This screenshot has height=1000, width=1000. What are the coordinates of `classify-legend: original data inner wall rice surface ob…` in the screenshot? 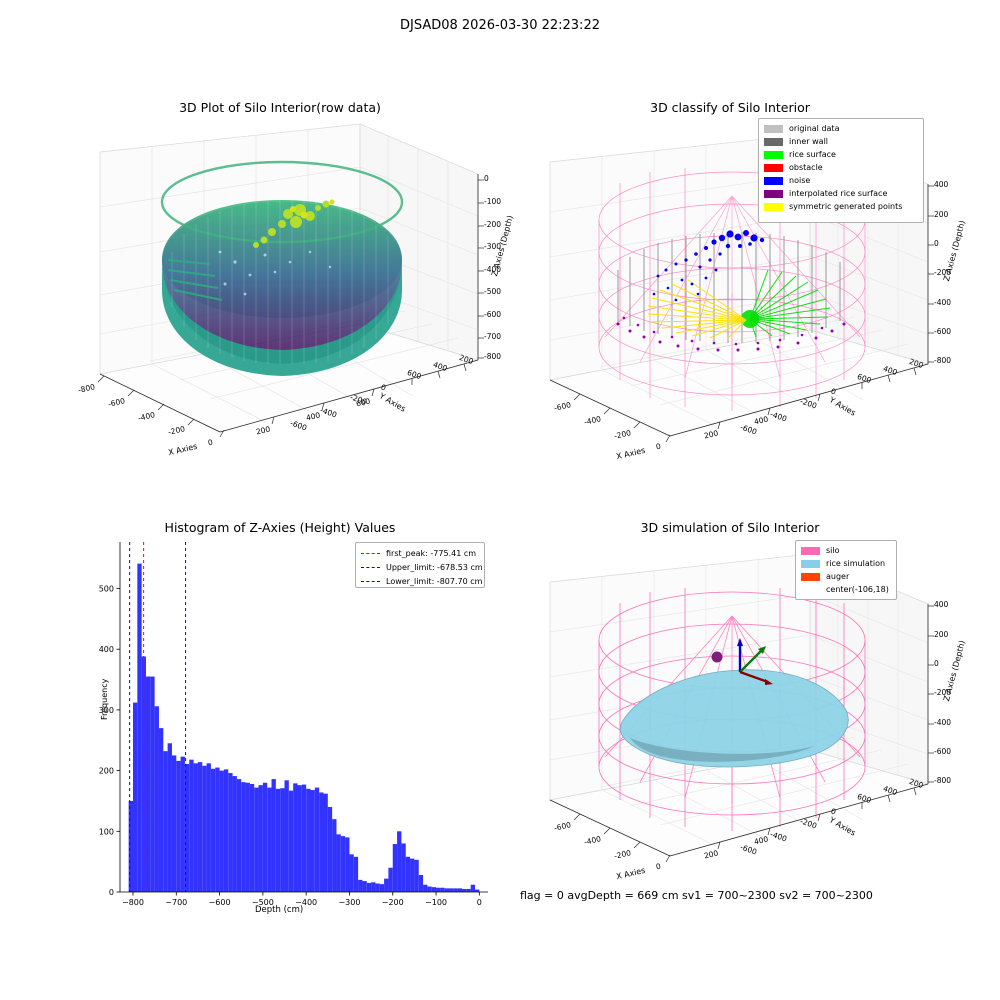 It's located at (841, 170).